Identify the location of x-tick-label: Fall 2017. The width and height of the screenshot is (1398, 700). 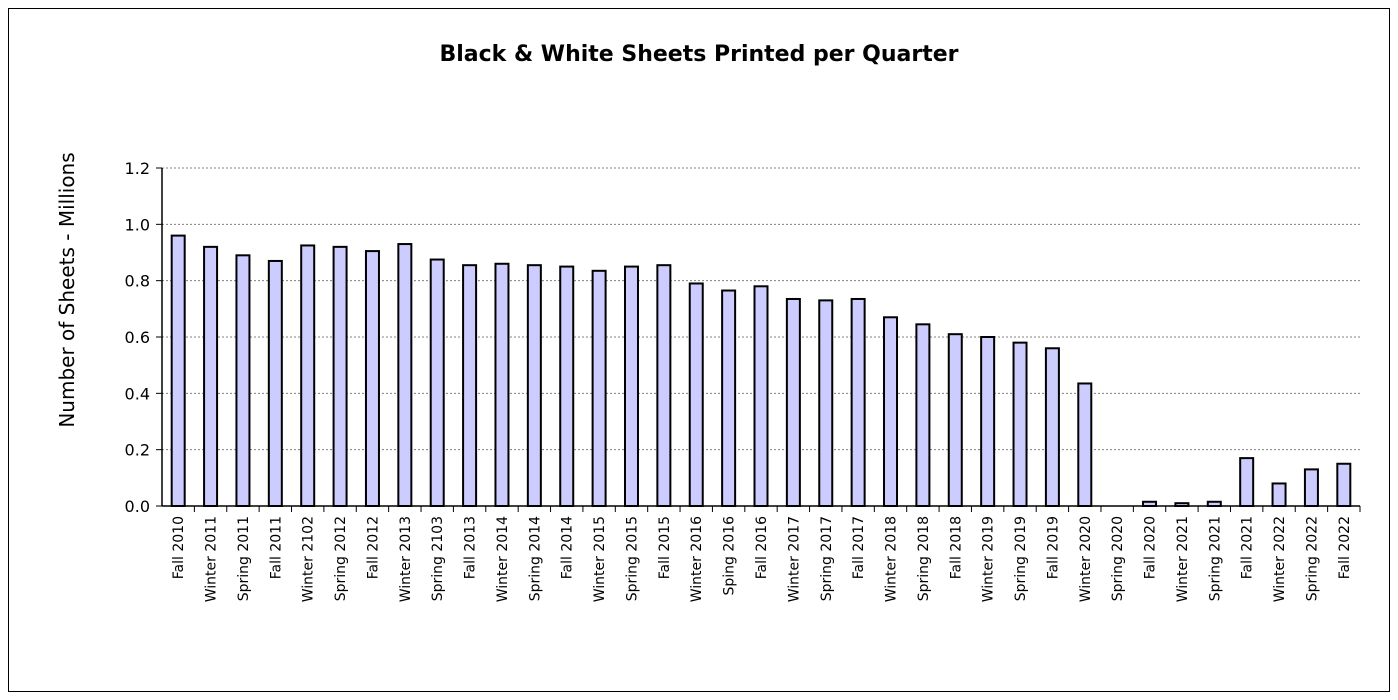
(859, 547).